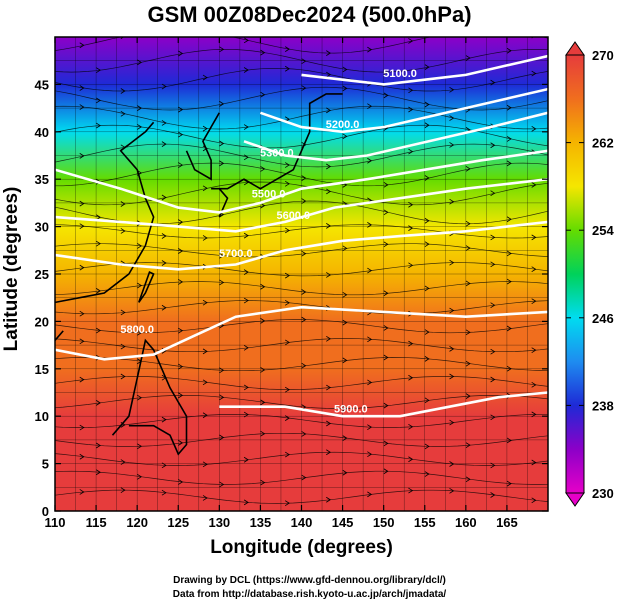 Image resolution: width=619 pixels, height=605 pixels. I want to click on y-tick-label: 10, so click(42, 416).